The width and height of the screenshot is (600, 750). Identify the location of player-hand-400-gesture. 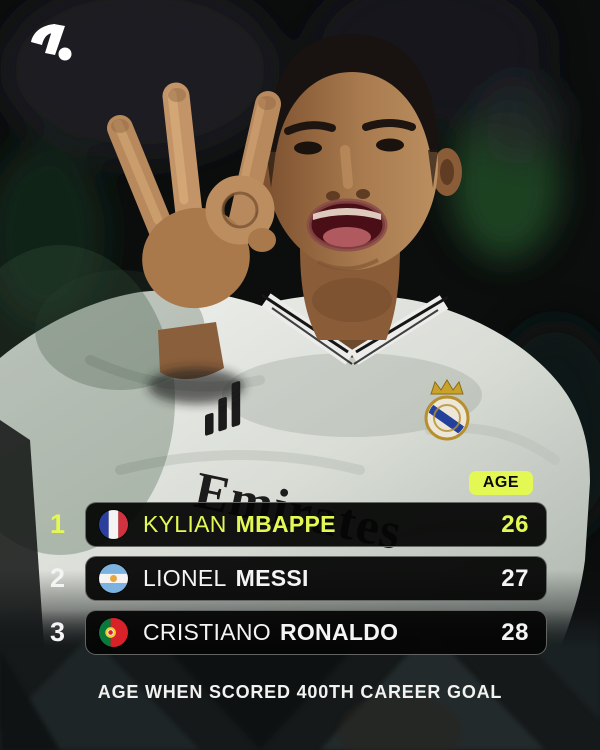
(194, 243).